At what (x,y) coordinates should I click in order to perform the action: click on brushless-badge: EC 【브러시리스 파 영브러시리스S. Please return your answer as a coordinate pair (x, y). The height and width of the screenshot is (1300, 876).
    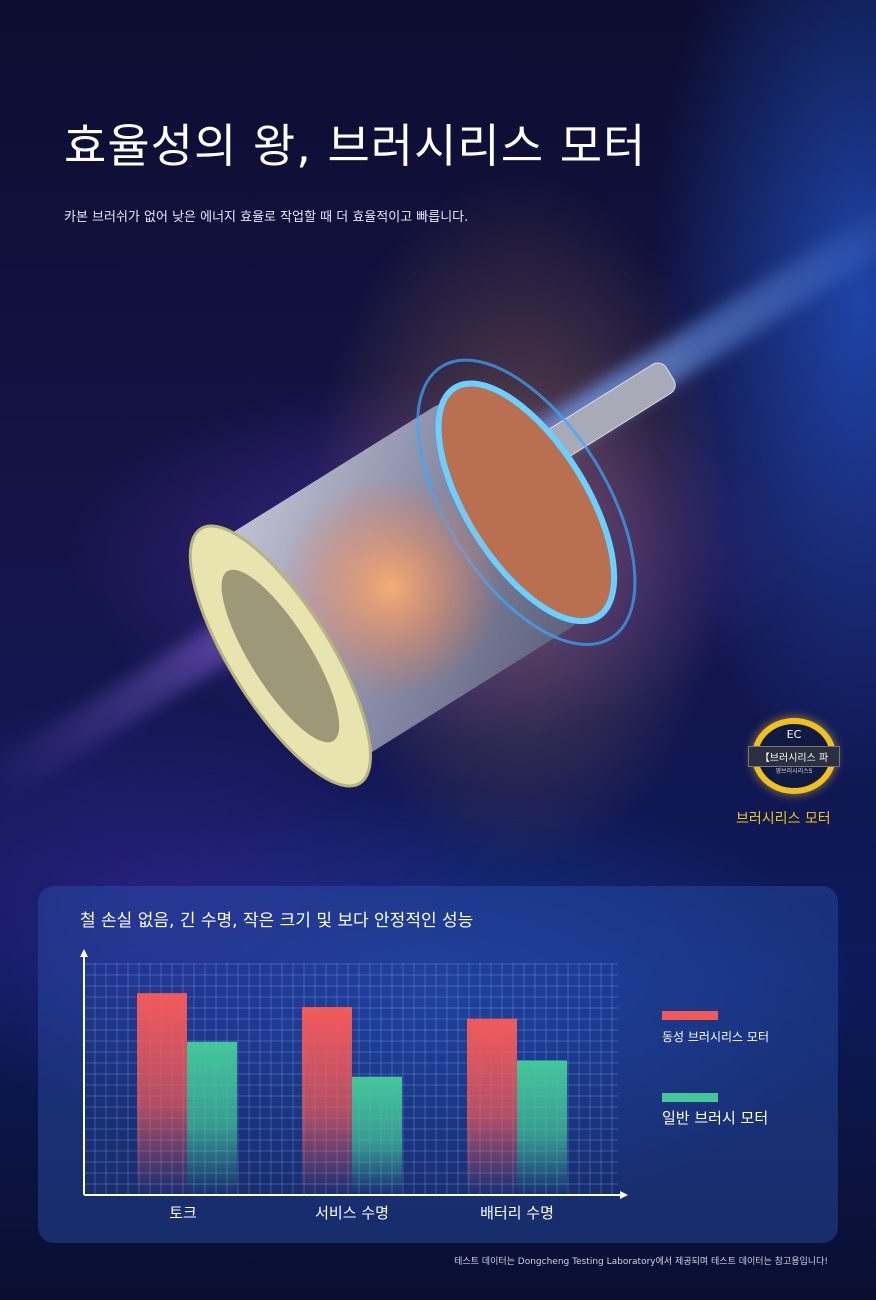
    Looking at the image, I should click on (794, 756).